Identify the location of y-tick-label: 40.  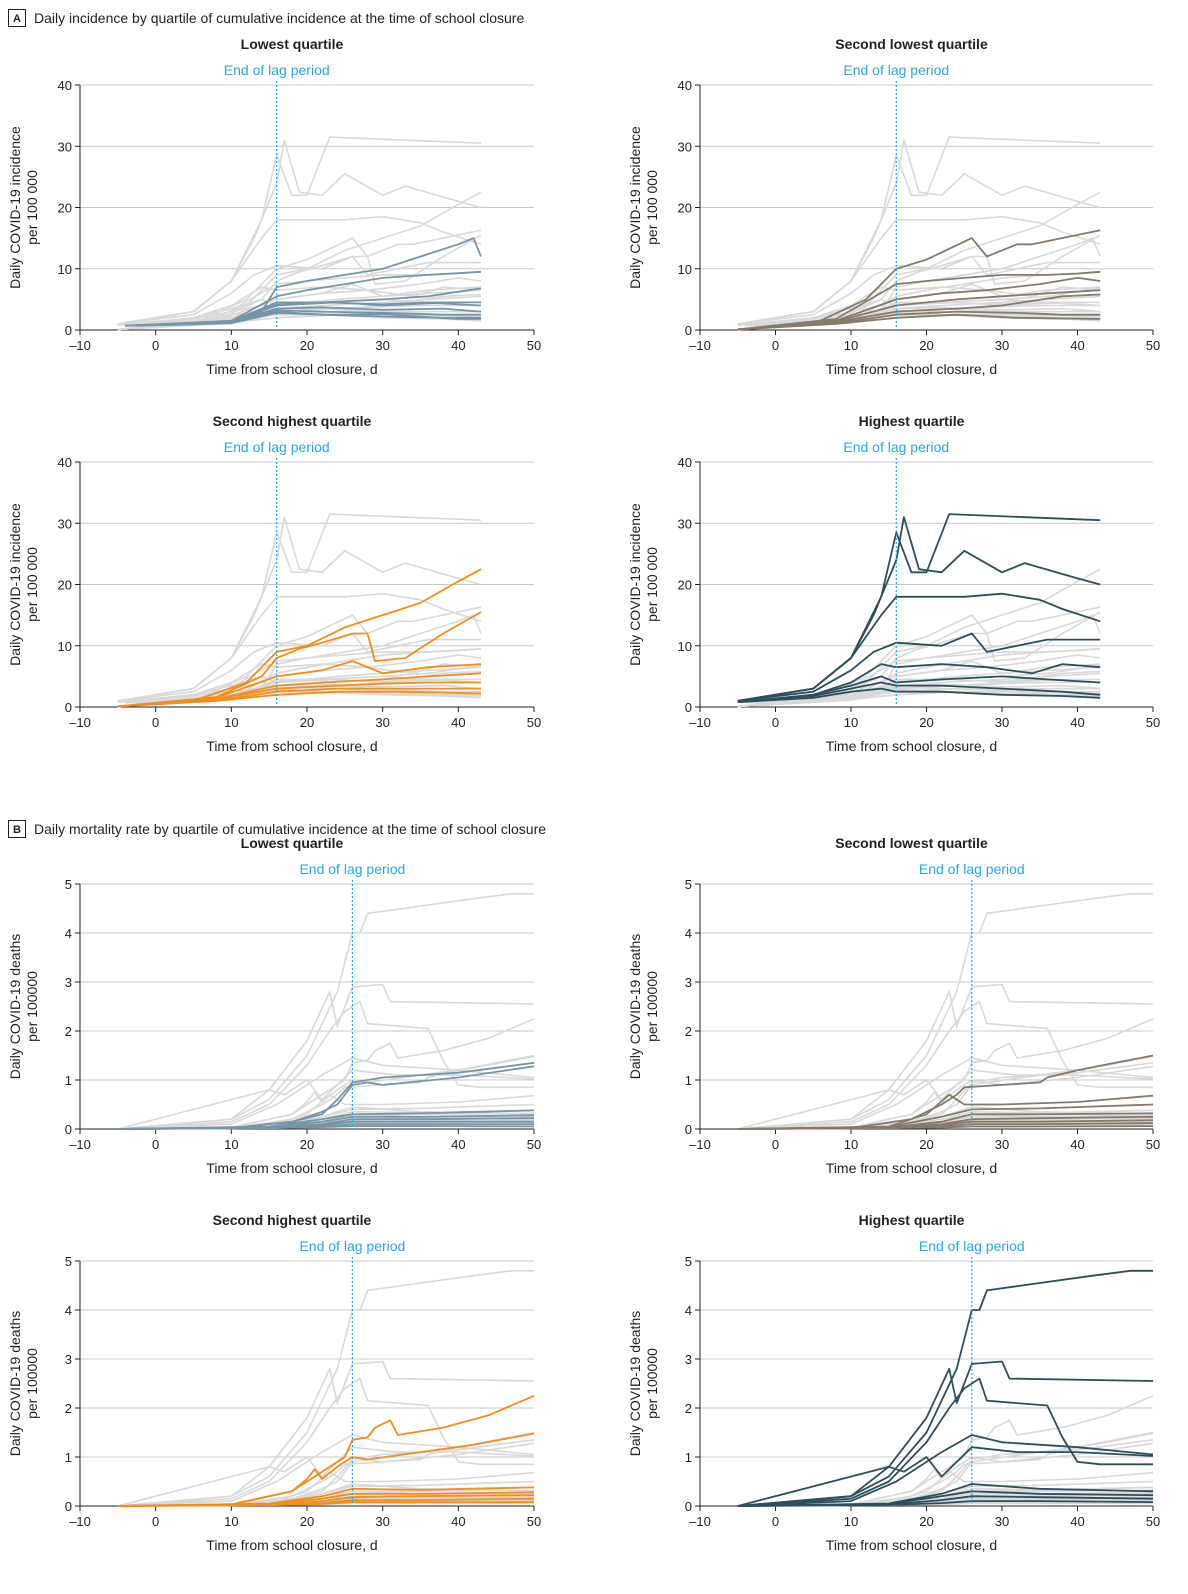
(65, 85).